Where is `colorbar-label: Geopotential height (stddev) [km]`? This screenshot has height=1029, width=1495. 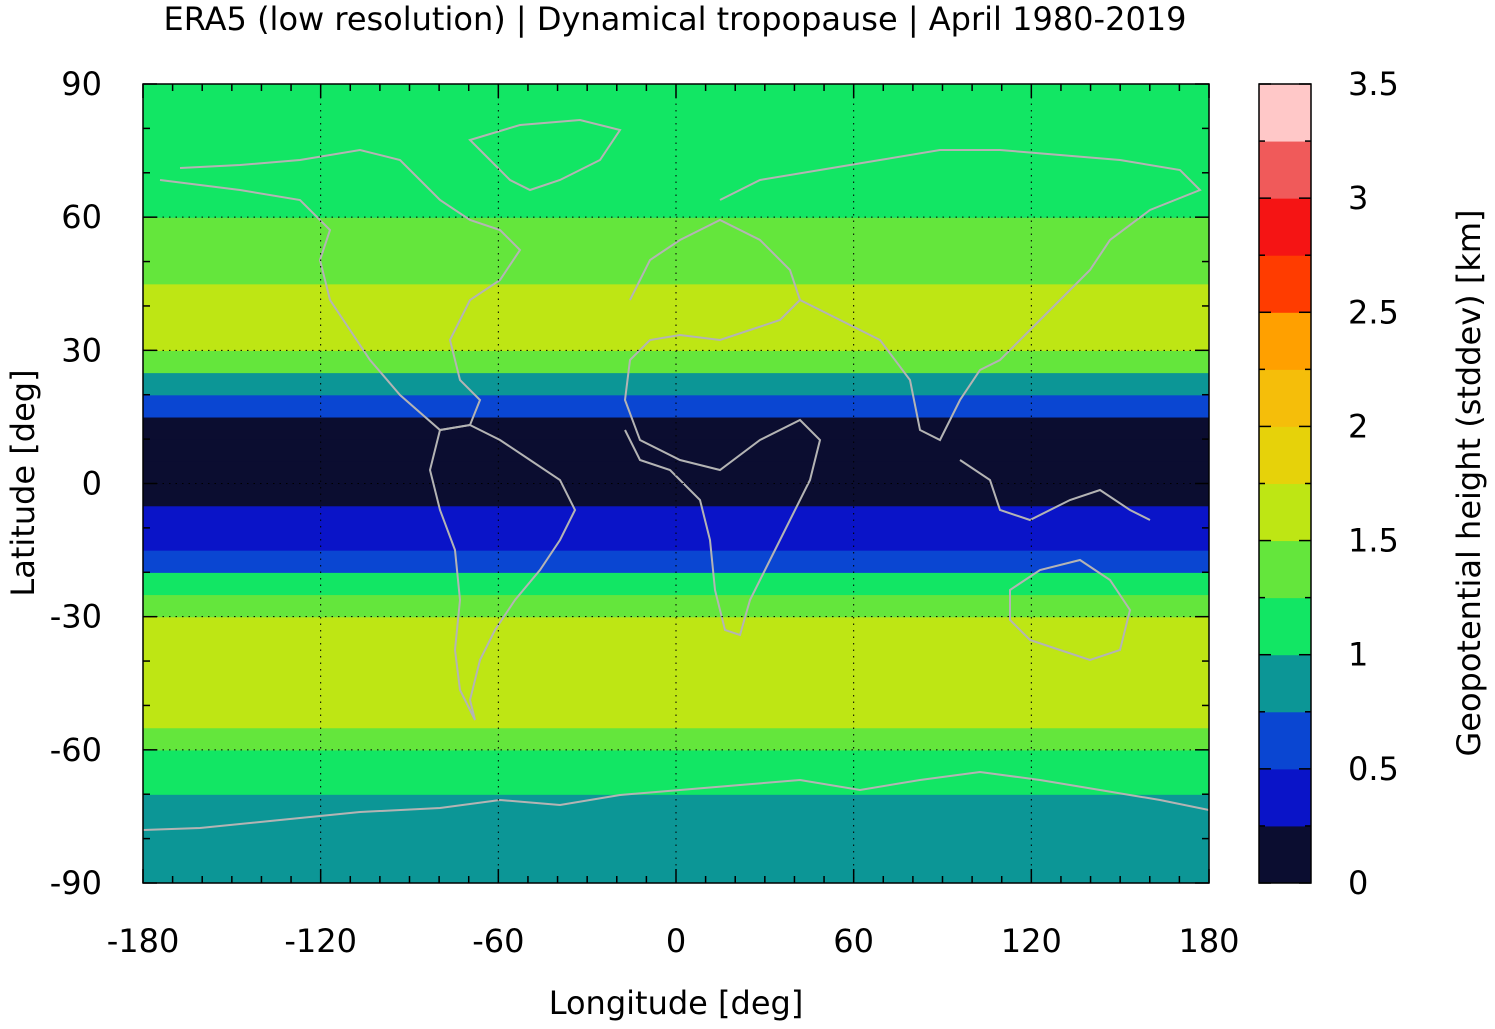 colorbar-label: Geopotential height (stddev) [km] is located at coordinates (1469, 482).